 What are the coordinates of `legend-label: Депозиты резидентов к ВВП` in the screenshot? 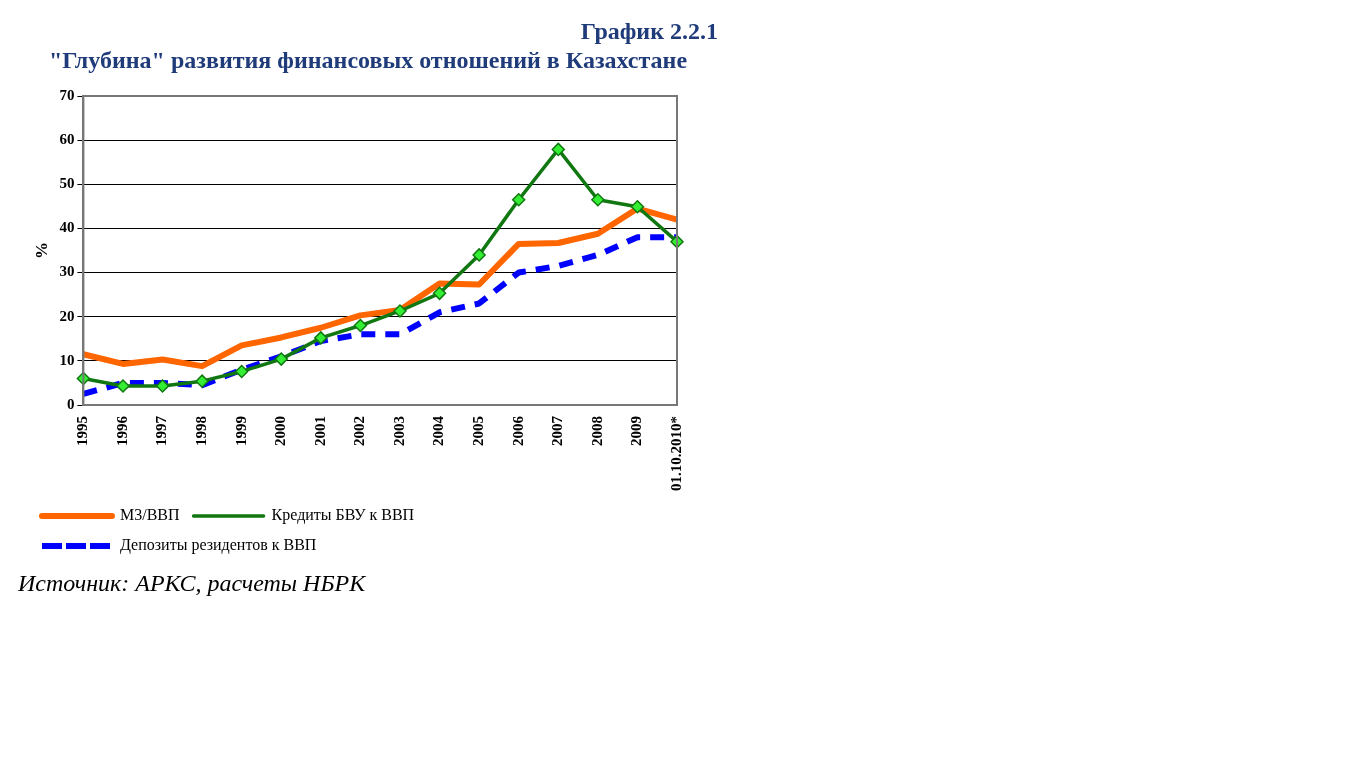 It's located at (218, 545).